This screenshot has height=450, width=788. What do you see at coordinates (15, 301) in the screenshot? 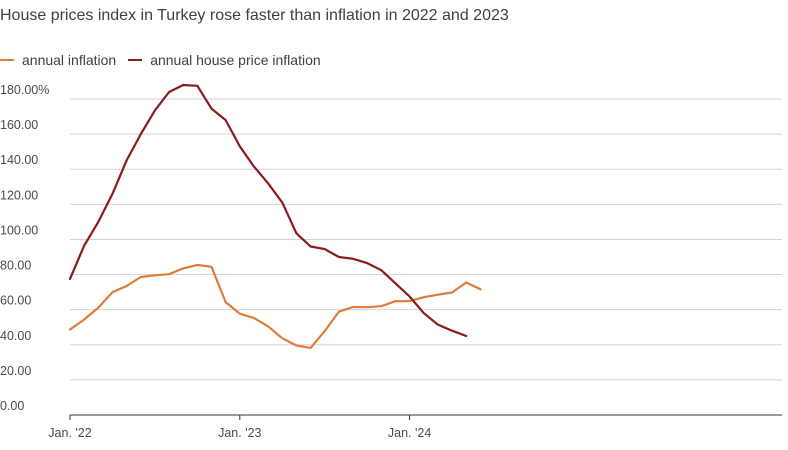
I see `y-tick-label: 60.00` at bounding box center [15, 301].